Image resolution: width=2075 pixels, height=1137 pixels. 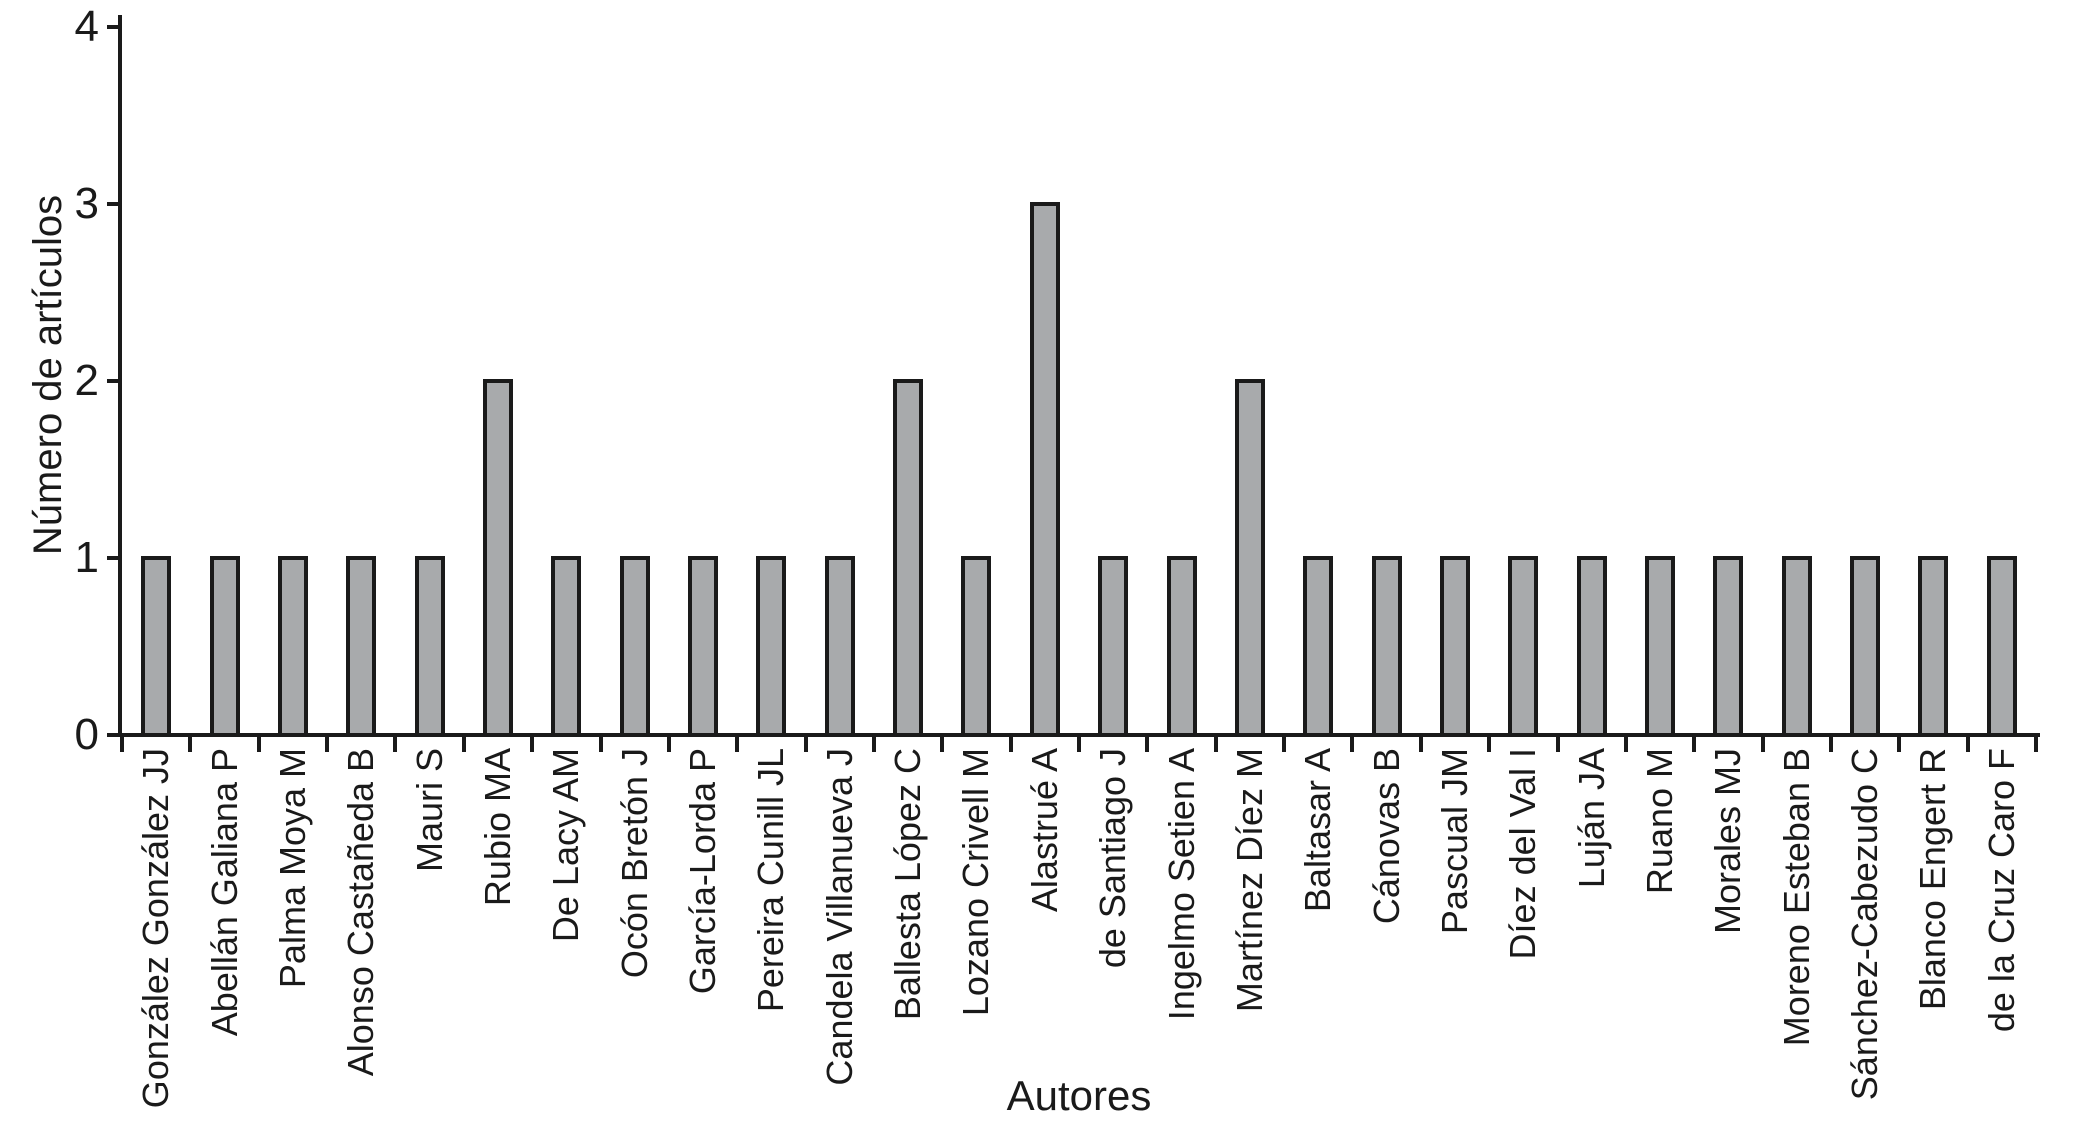 I want to click on x-tick-label: García-Lorda P, so click(x=703, y=871).